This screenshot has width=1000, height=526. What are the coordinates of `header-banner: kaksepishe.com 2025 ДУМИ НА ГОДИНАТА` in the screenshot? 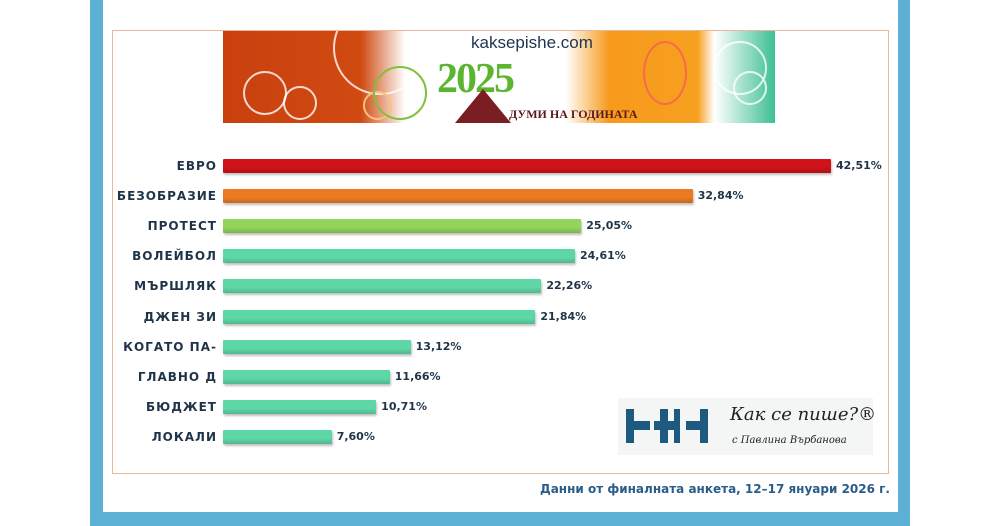 It's located at (499, 77).